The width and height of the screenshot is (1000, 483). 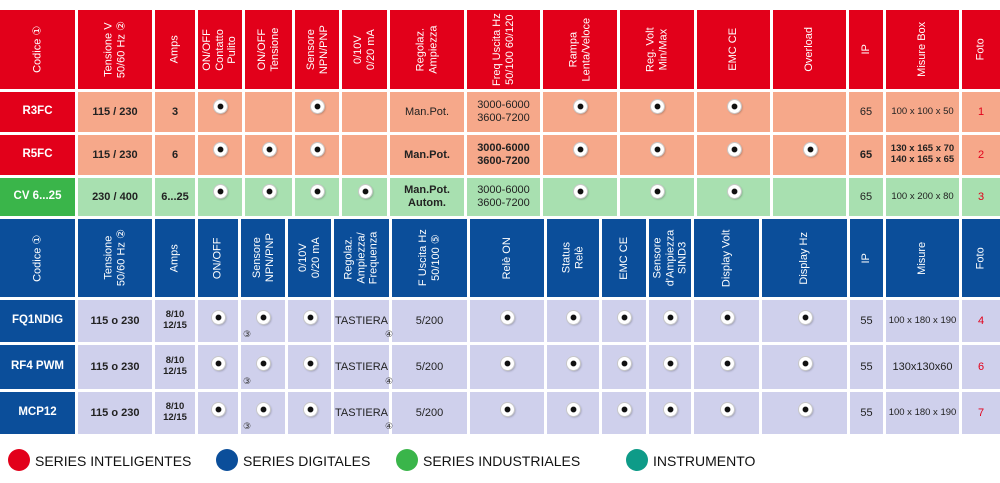 What do you see at coordinates (307, 461) in the screenshot?
I see `legend-label: SERIES DIGITALES` at bounding box center [307, 461].